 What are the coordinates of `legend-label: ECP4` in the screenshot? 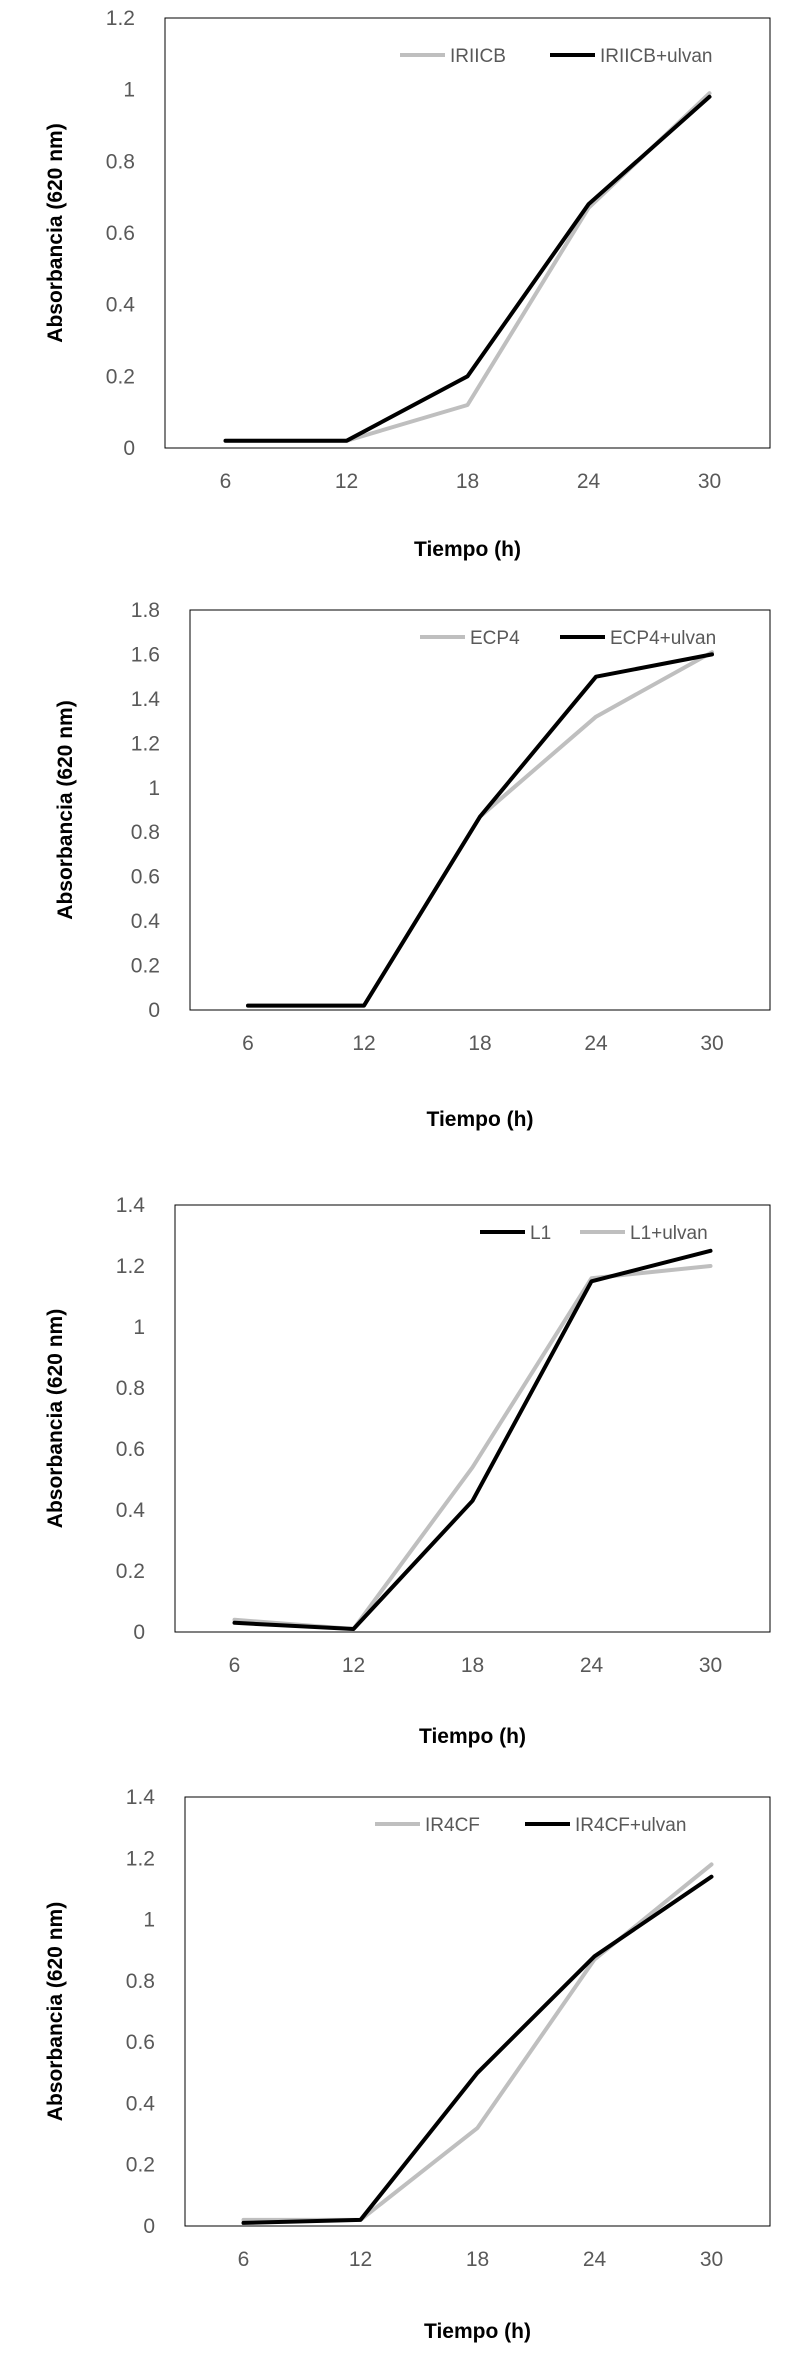 It's located at (495, 638).